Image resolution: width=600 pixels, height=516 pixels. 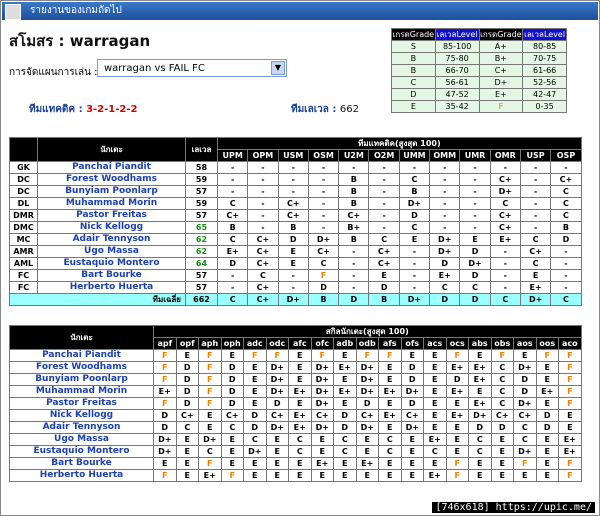 I want to click on grade: E+, so click(x=390, y=415).